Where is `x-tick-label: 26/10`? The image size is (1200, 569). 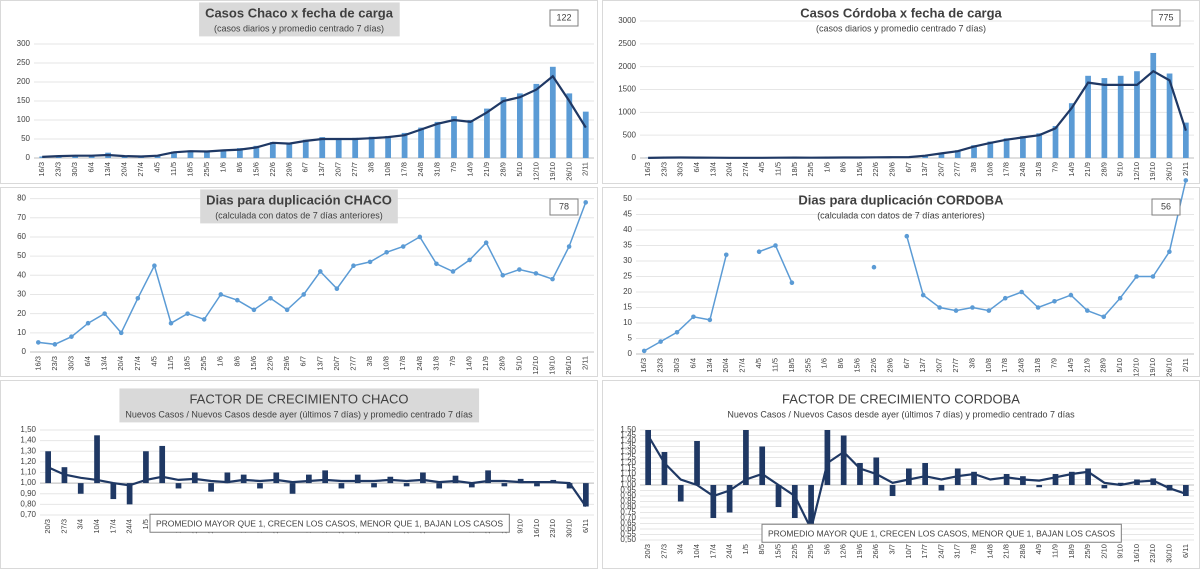
x-tick-label: 26/10 is located at coordinates (1169, 171).